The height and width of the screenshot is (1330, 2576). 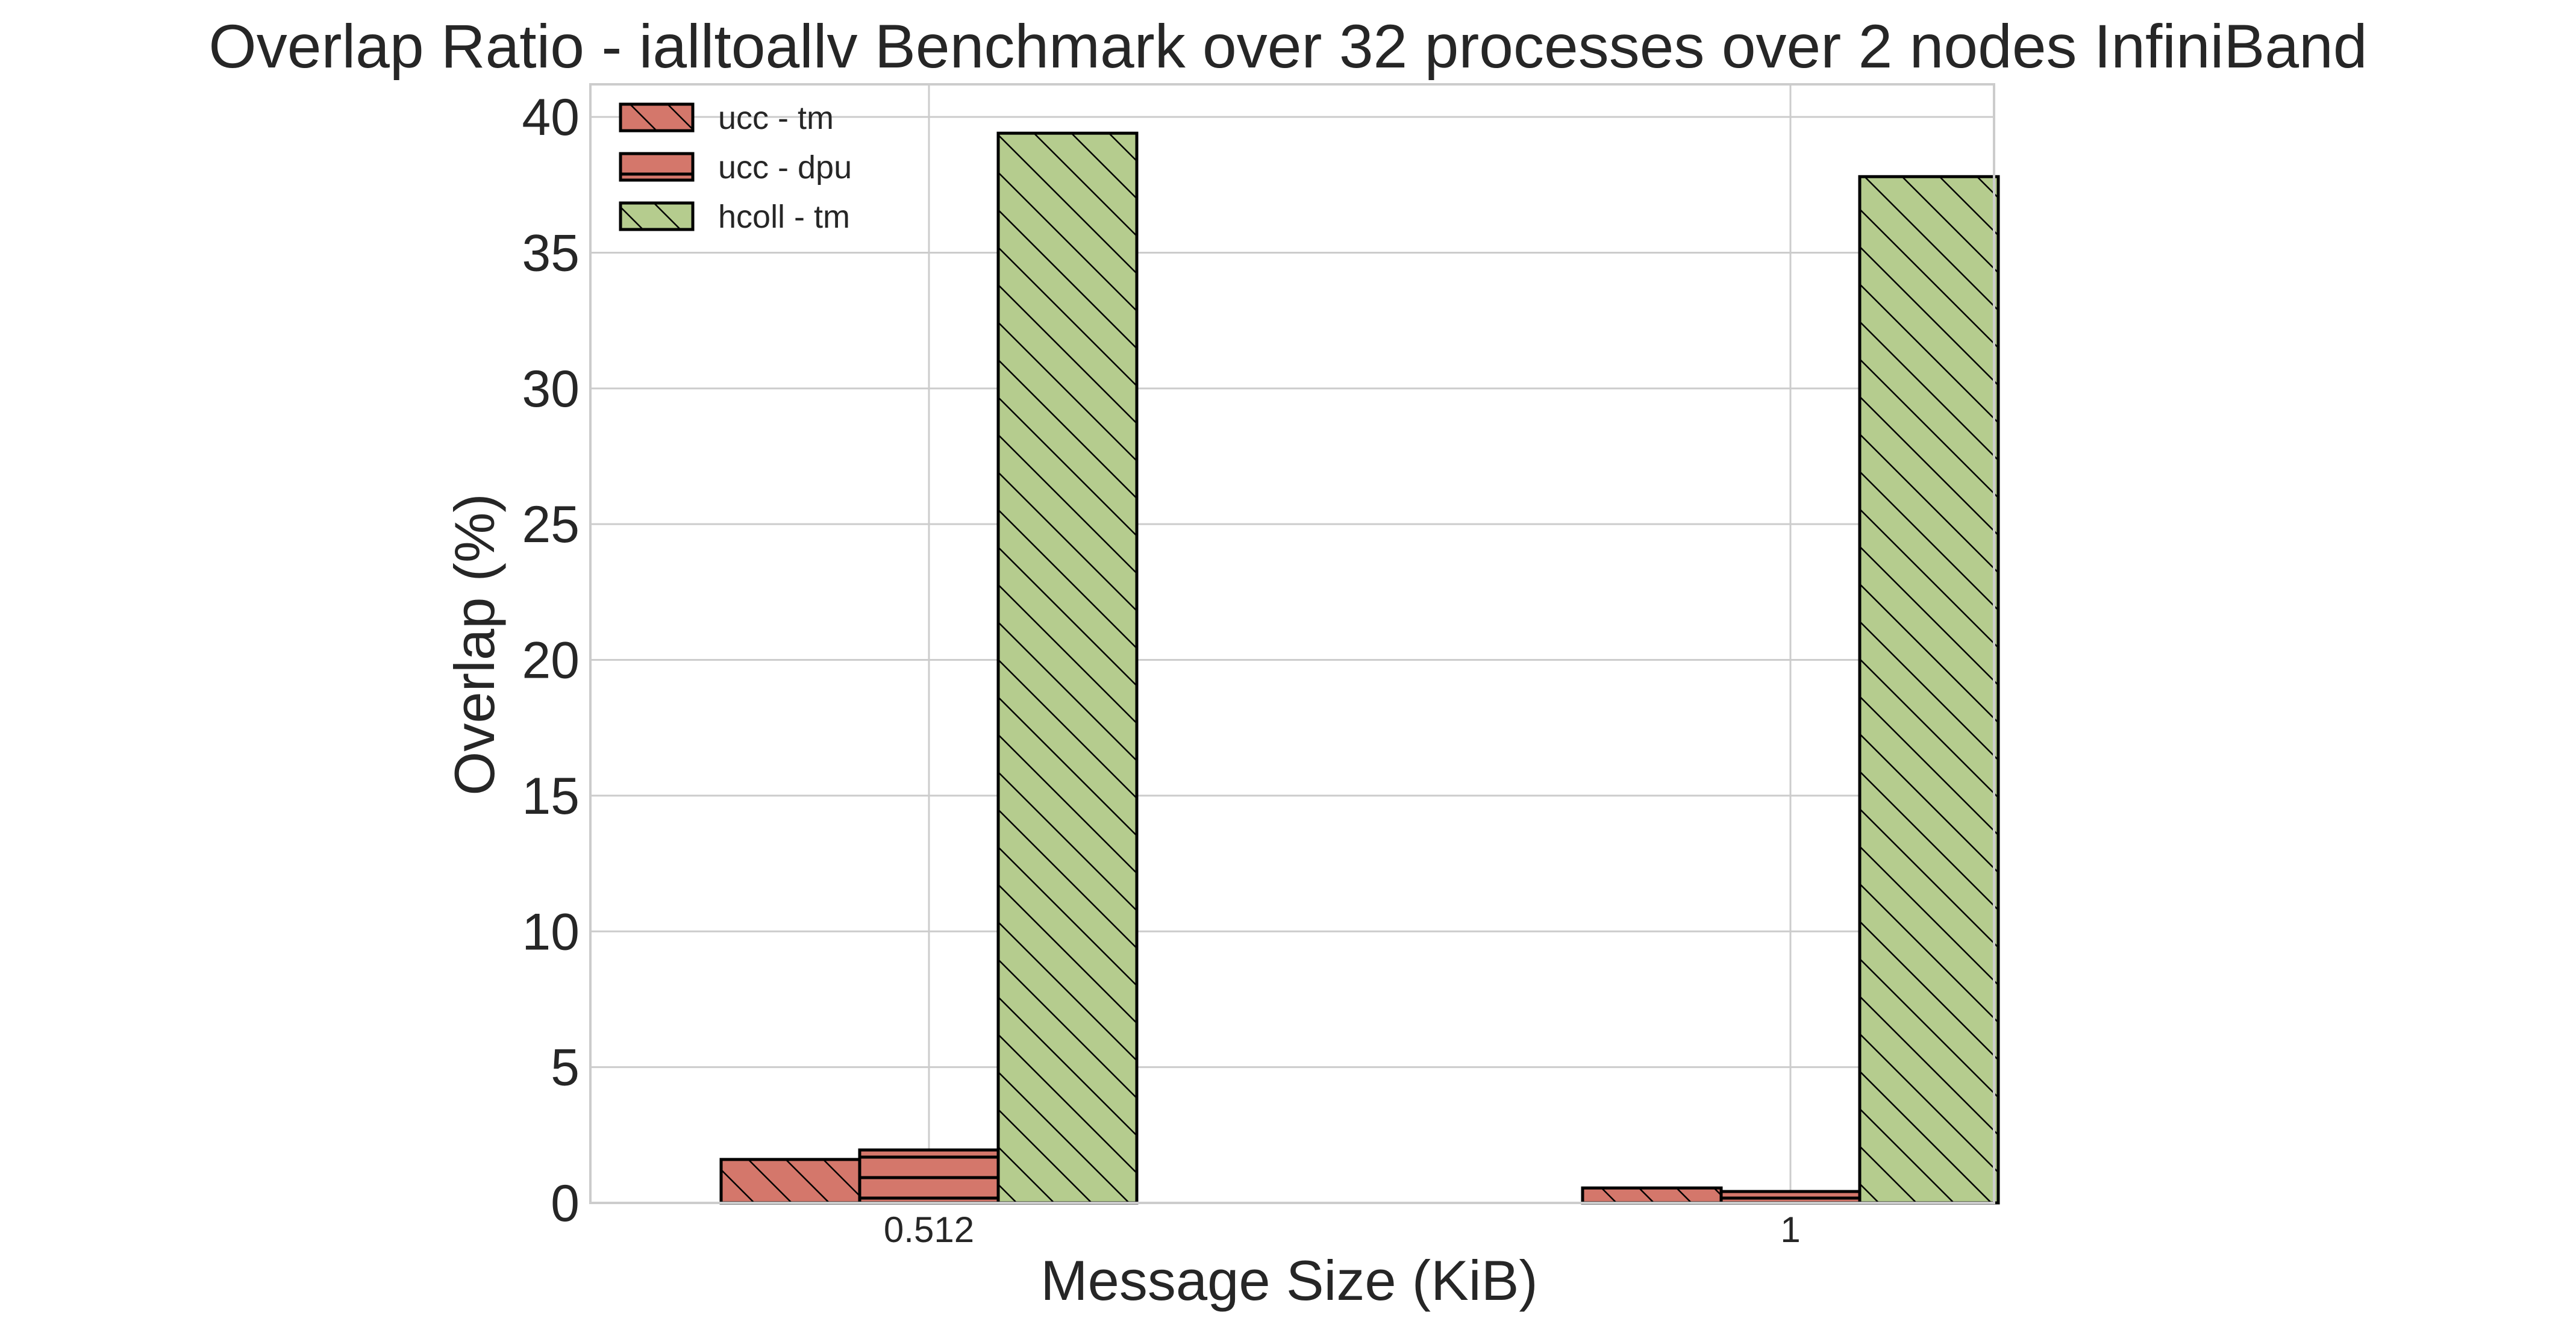 What do you see at coordinates (1790, 1230) in the screenshot?
I see `x-tick-label: 1` at bounding box center [1790, 1230].